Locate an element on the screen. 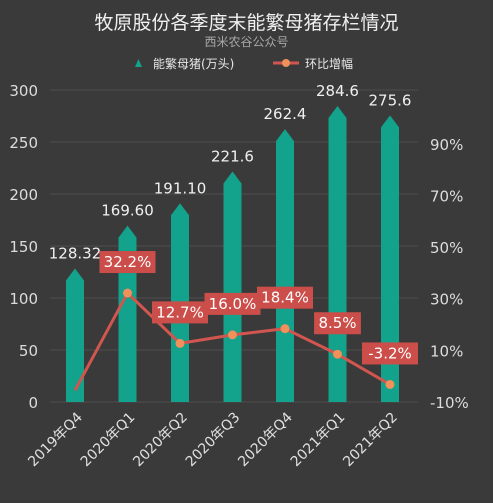 This screenshot has width=493, height=503. y-axis-right: -10% 10% 30% 50% 70% 90% is located at coordinates (449, 274).